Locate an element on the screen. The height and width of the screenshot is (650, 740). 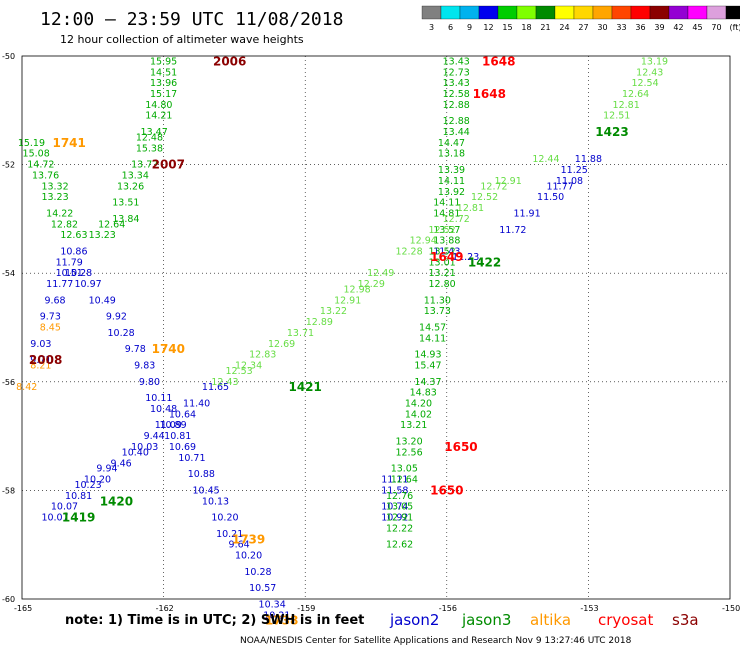
chart-title: 12:00 – 23:59 UTC 11/08/2018 is located at coordinates (191, 19).